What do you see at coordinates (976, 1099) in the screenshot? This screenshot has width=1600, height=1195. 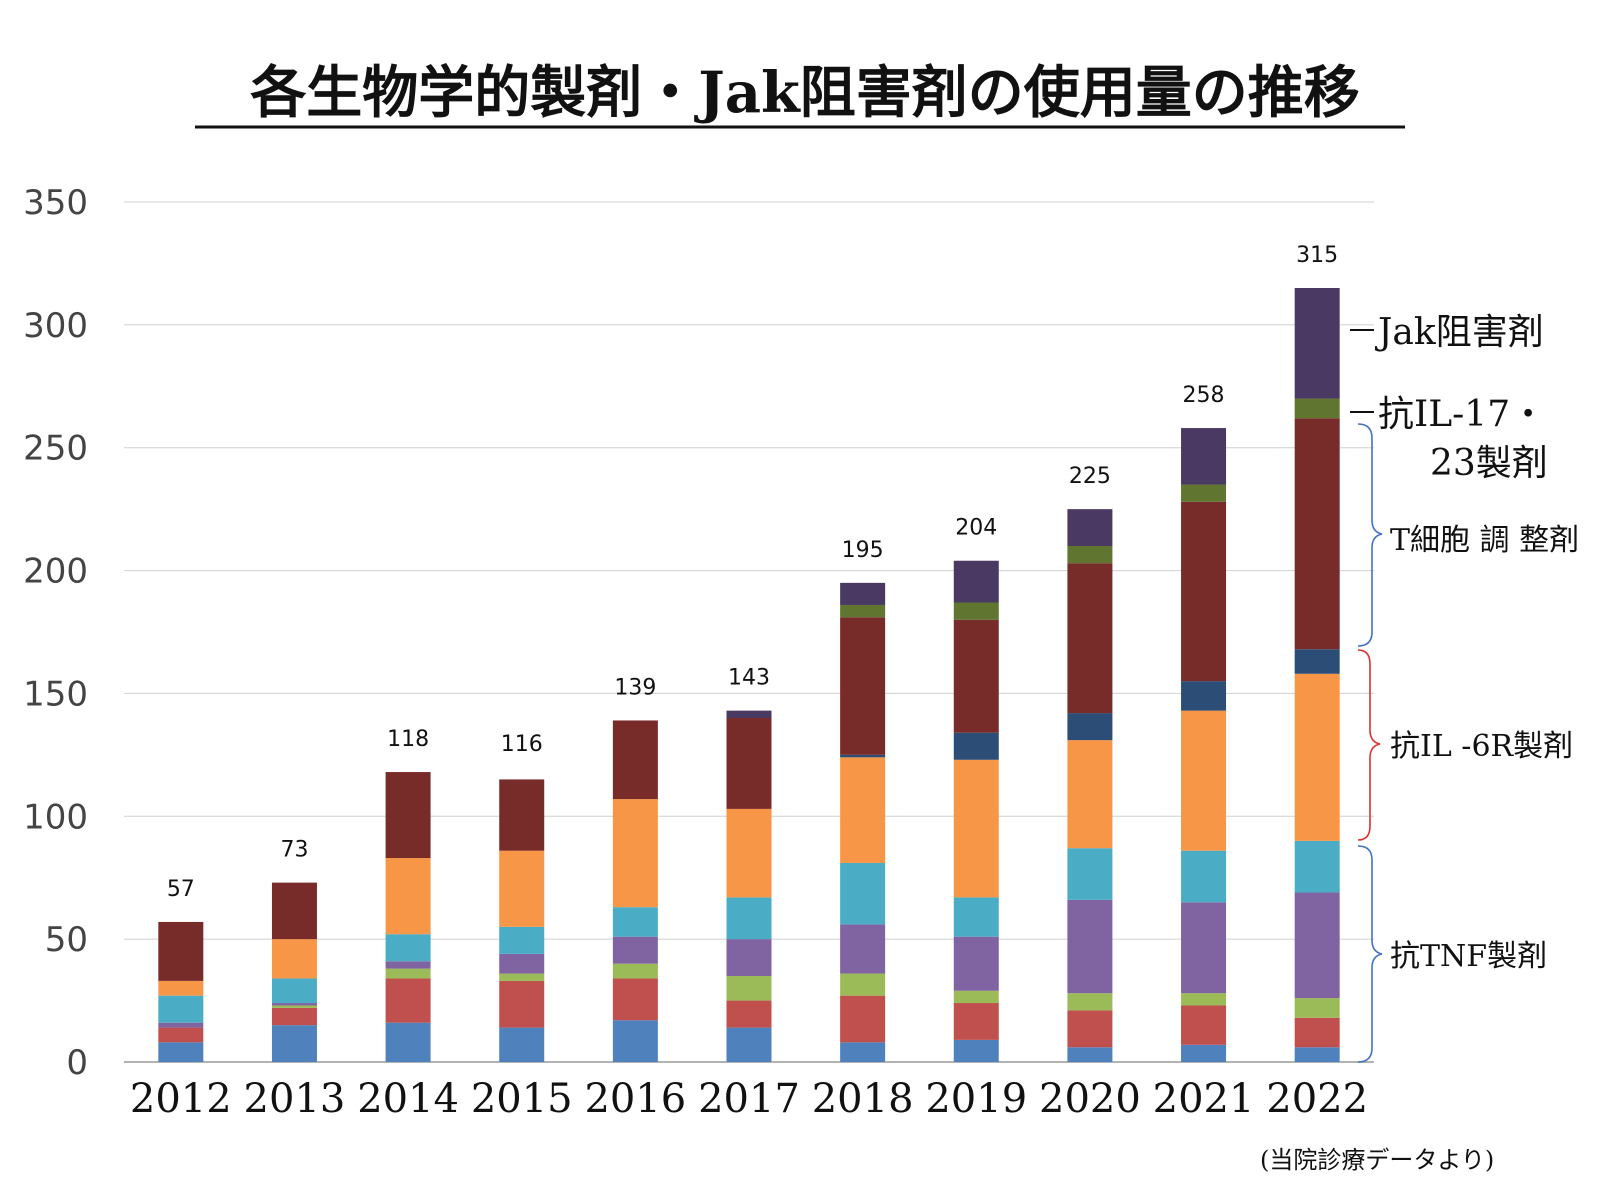 I see `x-tick-label: 2019` at bounding box center [976, 1099].